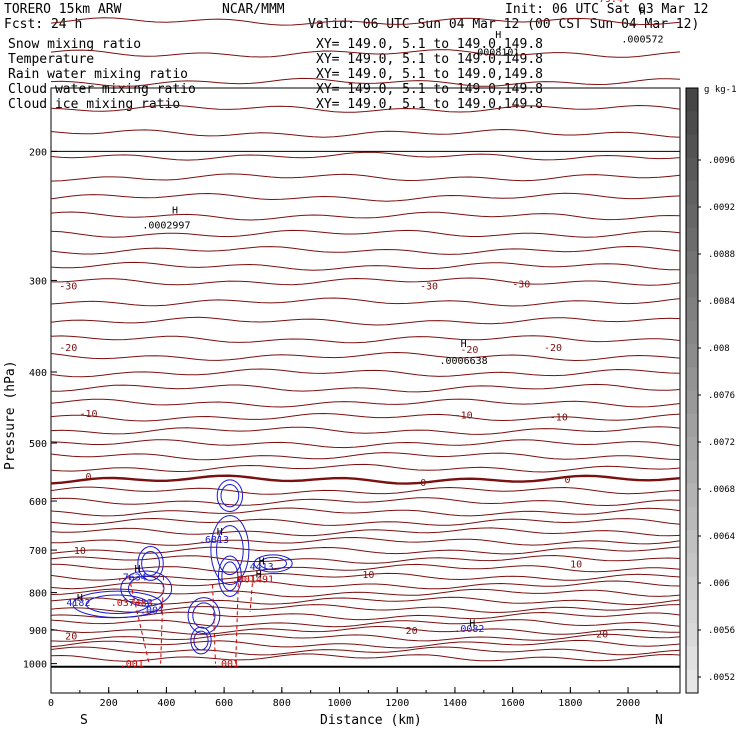 Image resolution: width=740 pixels, height=740 pixels. Describe the element at coordinates (608, 2) in the screenshot. I see `contour-annotation: -79.4` at that location.